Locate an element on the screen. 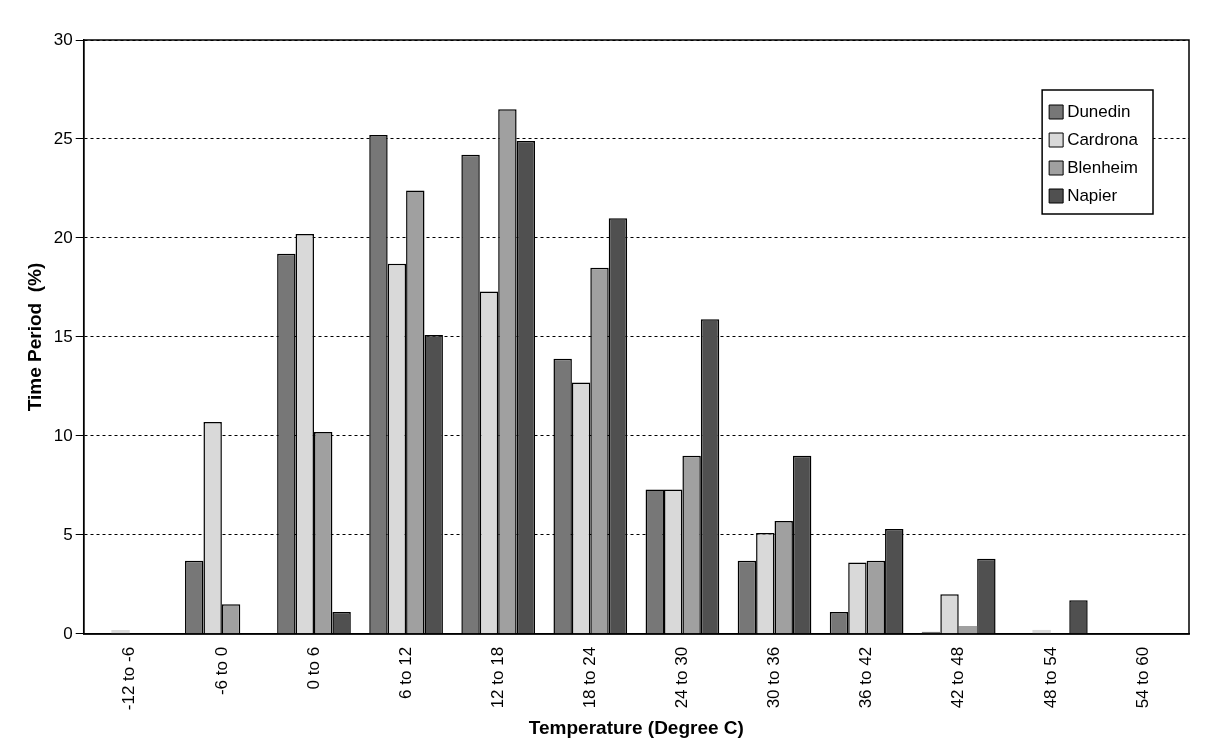 The width and height of the screenshot is (1209, 754). y-tick-label: 5 is located at coordinates (68, 534).